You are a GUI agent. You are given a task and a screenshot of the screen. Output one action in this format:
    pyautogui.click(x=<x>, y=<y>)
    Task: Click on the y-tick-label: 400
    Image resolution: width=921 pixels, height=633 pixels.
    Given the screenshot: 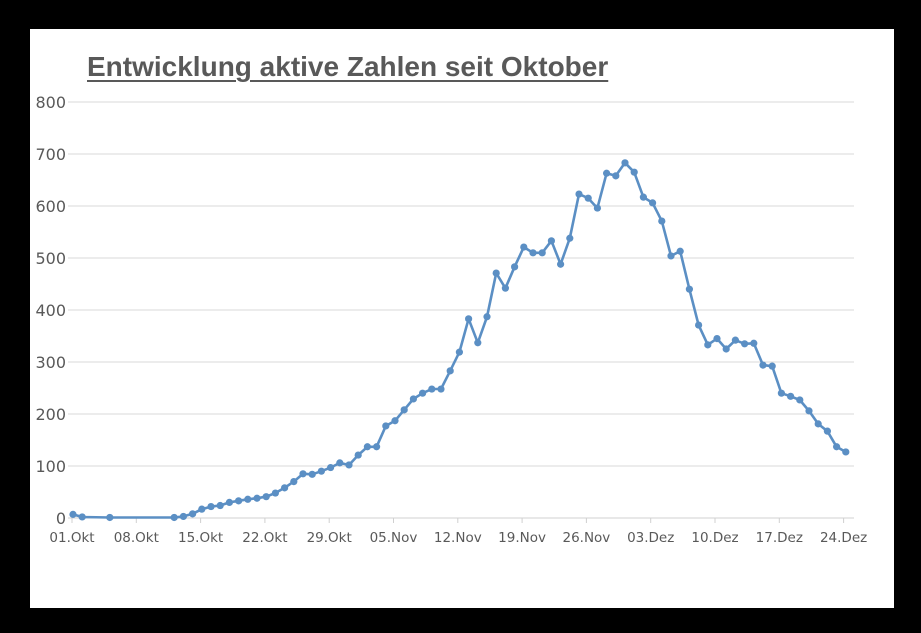 What is the action you would take?
    pyautogui.click(x=50, y=310)
    